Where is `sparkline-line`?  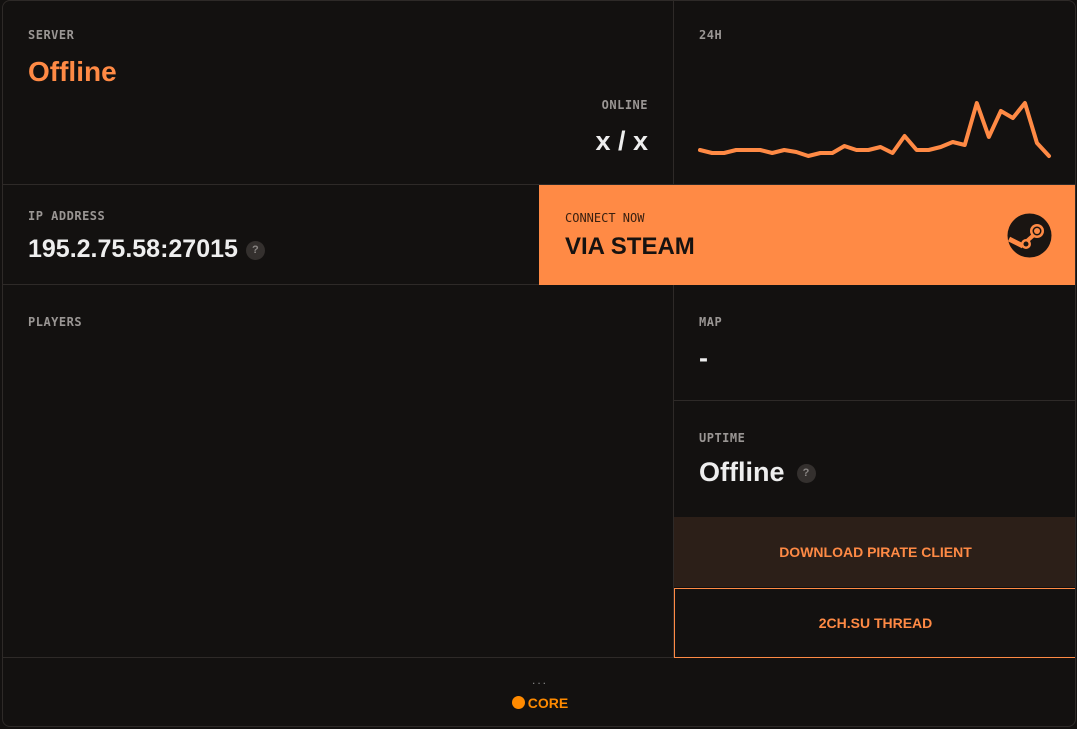 sparkline-line is located at coordinates (874, 129).